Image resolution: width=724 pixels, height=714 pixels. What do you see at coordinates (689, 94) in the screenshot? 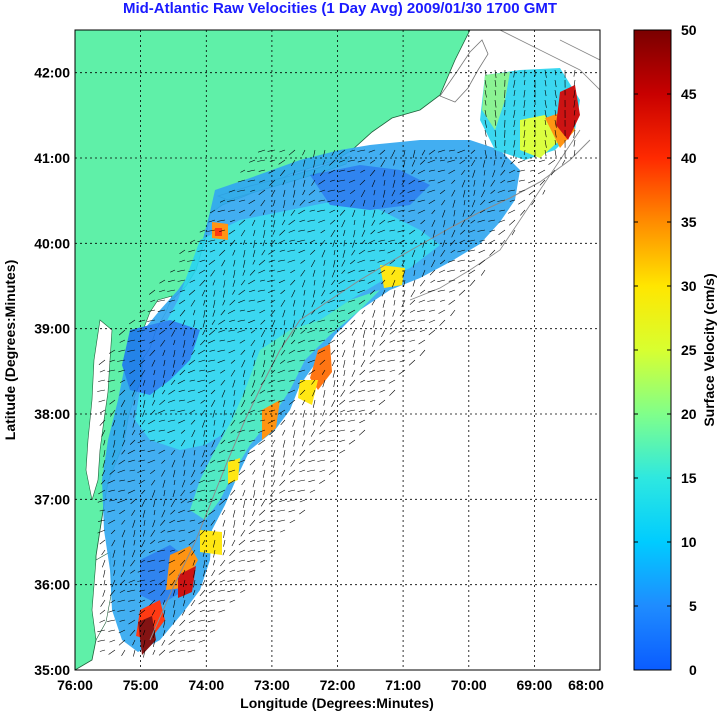
I see `colorbar-tick-label: 45` at bounding box center [689, 94].